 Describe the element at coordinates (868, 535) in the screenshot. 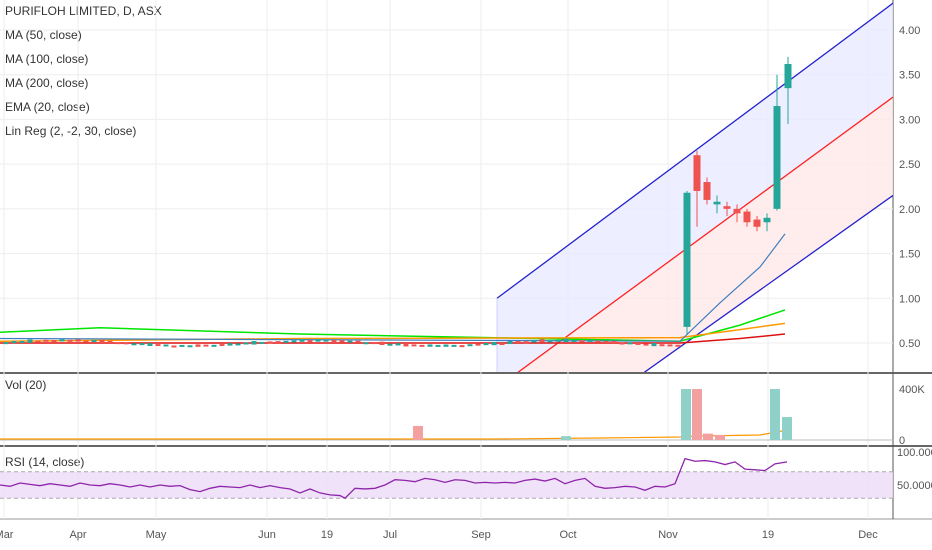

I see `x-tick-label: Dec` at that location.